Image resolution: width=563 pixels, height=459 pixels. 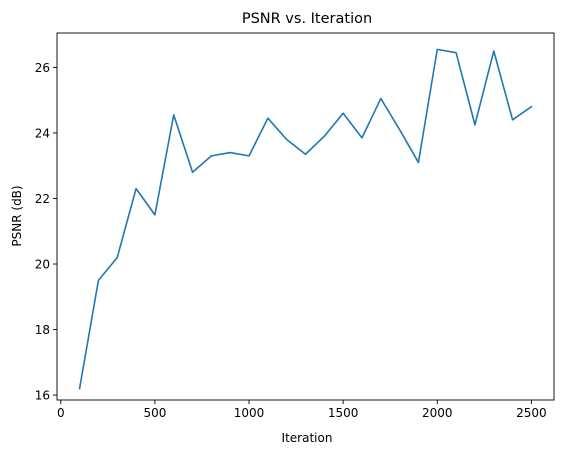 What do you see at coordinates (42, 68) in the screenshot?
I see `y-tick-label: 26` at bounding box center [42, 68].